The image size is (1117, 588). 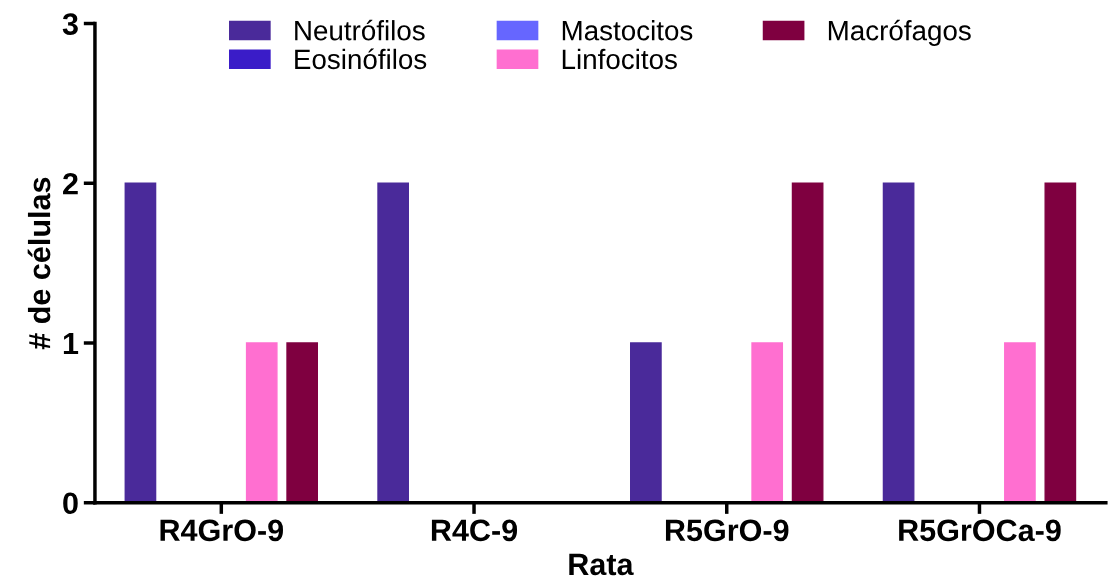 What do you see at coordinates (601, 564) in the screenshot?
I see `x-axis-title: Rata` at bounding box center [601, 564].